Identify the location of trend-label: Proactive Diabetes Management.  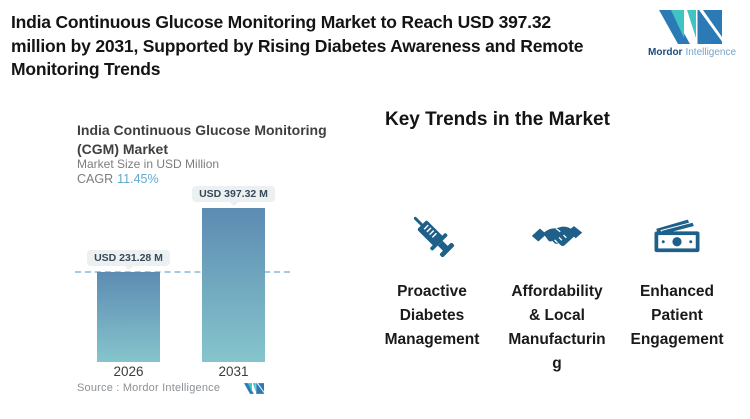
(432, 315).